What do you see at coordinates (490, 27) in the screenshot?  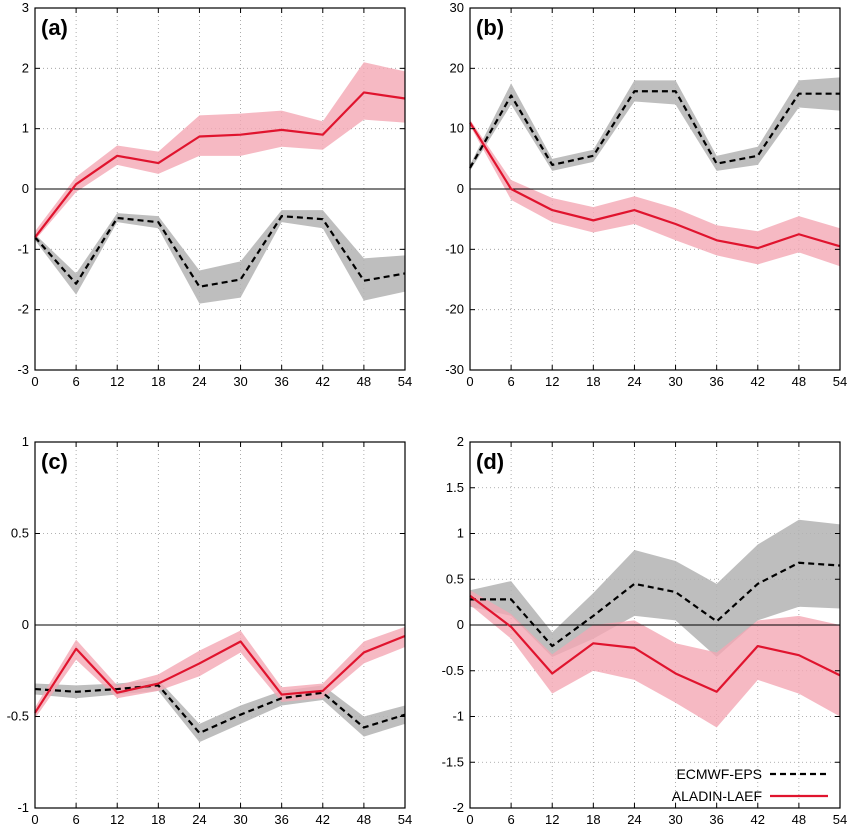 I see `panel-label: (b)` at bounding box center [490, 27].